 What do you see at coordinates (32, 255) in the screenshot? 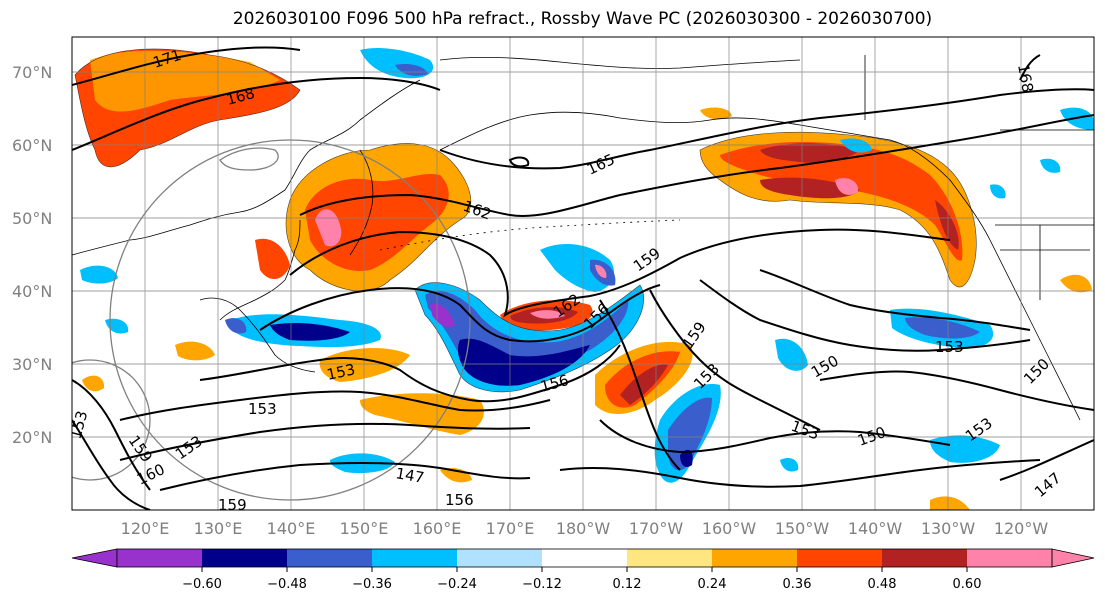
I see `latitude-labels: 70°N 60°N 50°N 40°N 30°N 20°N` at bounding box center [32, 255].